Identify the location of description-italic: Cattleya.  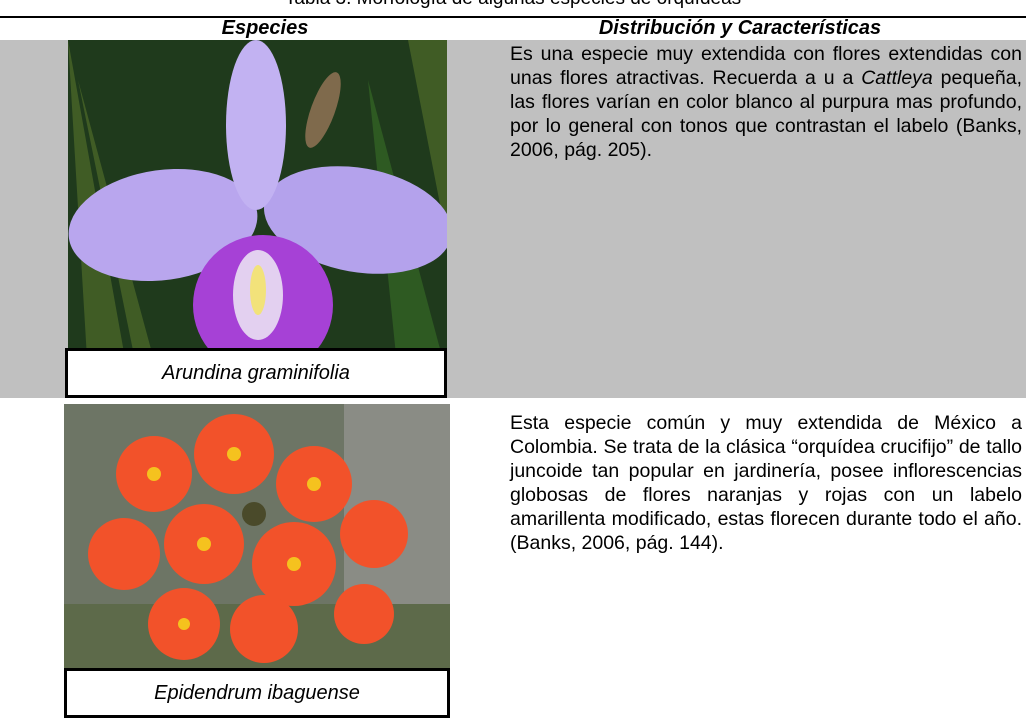
(897, 78).